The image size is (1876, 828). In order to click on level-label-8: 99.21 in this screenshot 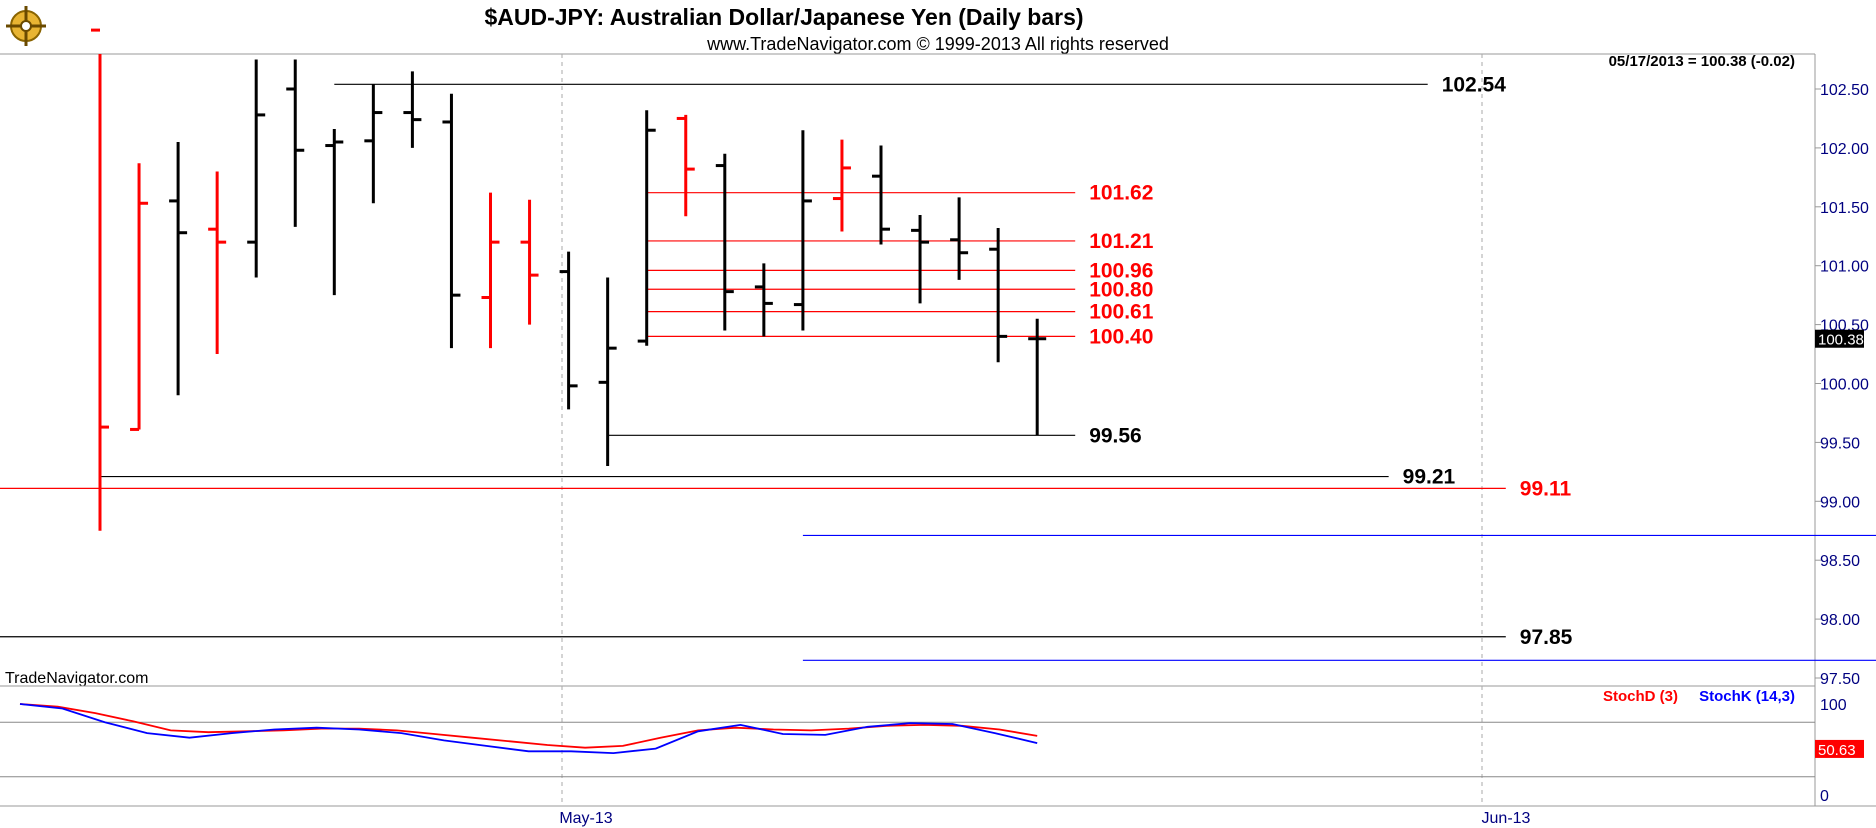, I will do `click(1429, 477)`.